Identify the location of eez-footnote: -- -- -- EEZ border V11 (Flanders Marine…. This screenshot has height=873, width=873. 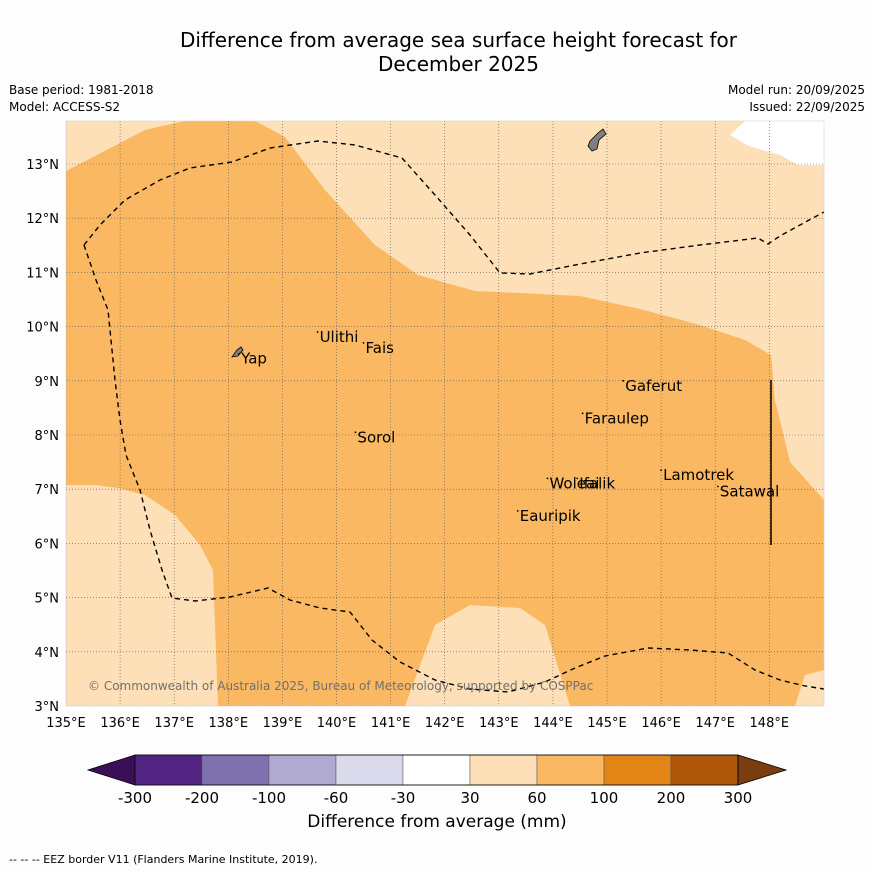
(163, 859).